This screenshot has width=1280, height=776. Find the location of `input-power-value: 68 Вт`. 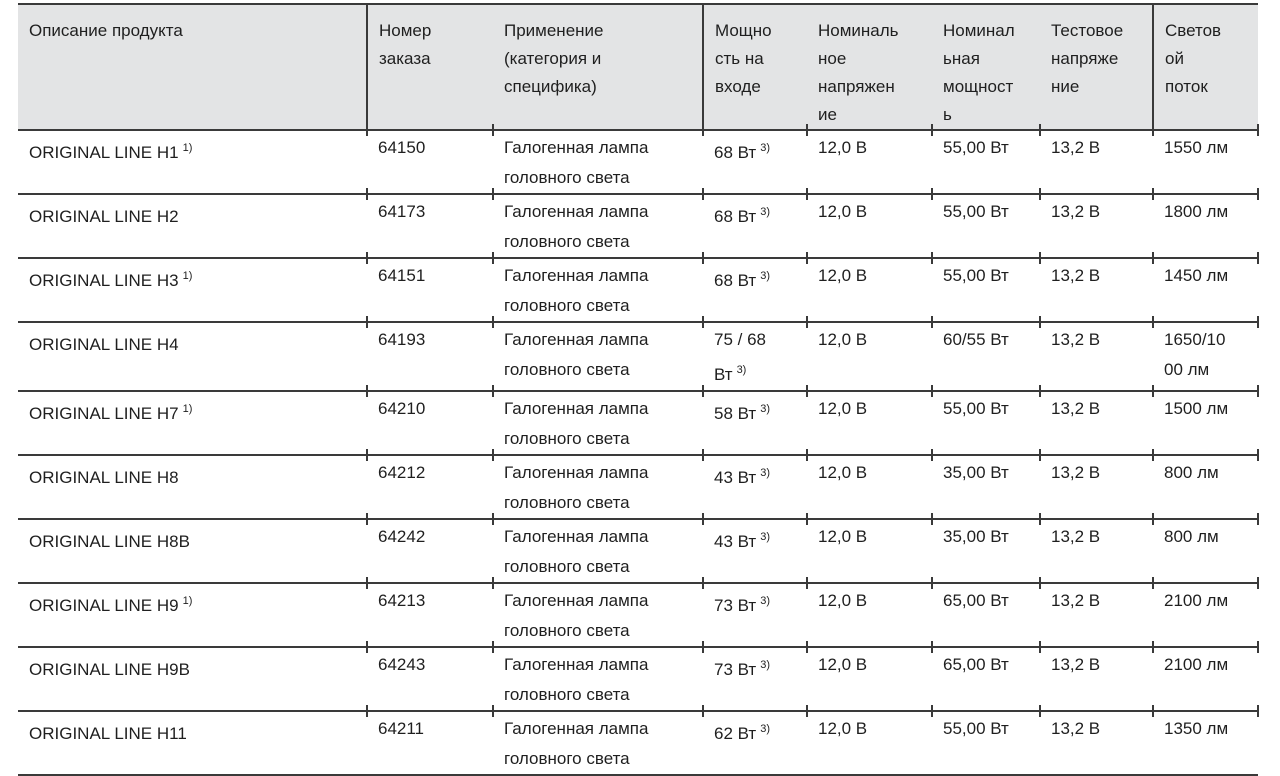

input-power-value: 68 Вт is located at coordinates (735, 216).